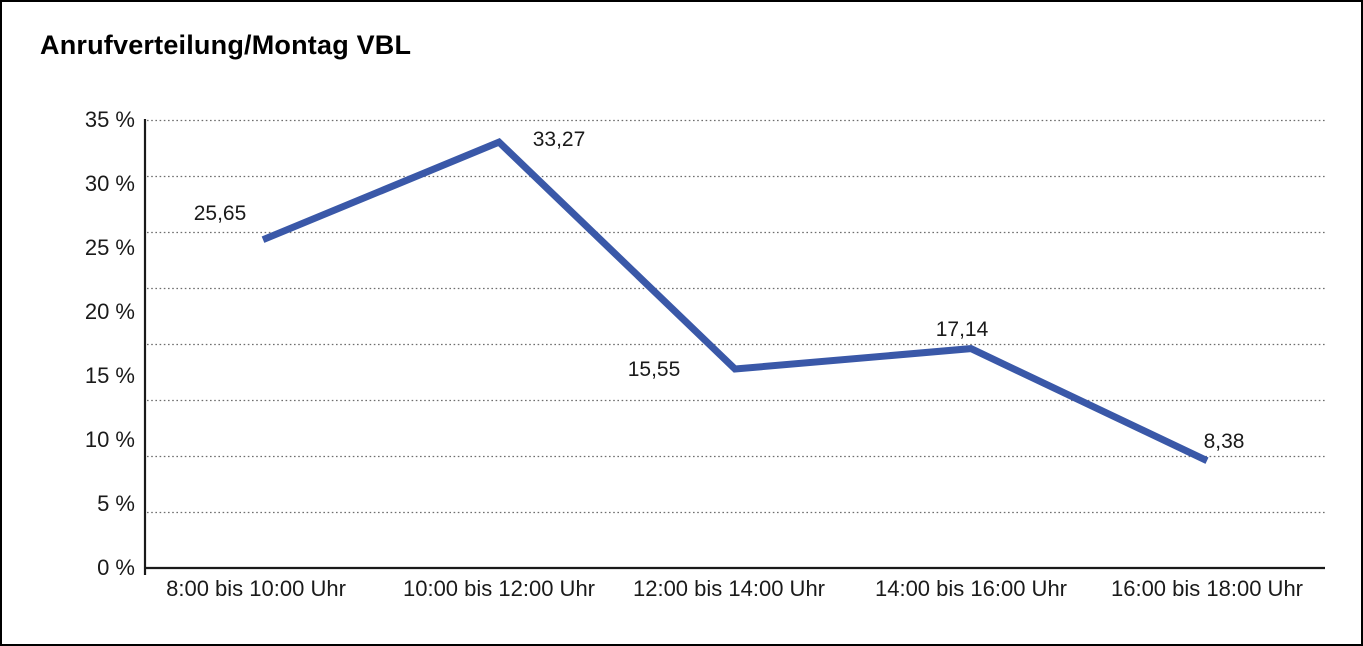  What do you see at coordinates (116, 567) in the screenshot?
I see `y-axis-tick-label: 0 %` at bounding box center [116, 567].